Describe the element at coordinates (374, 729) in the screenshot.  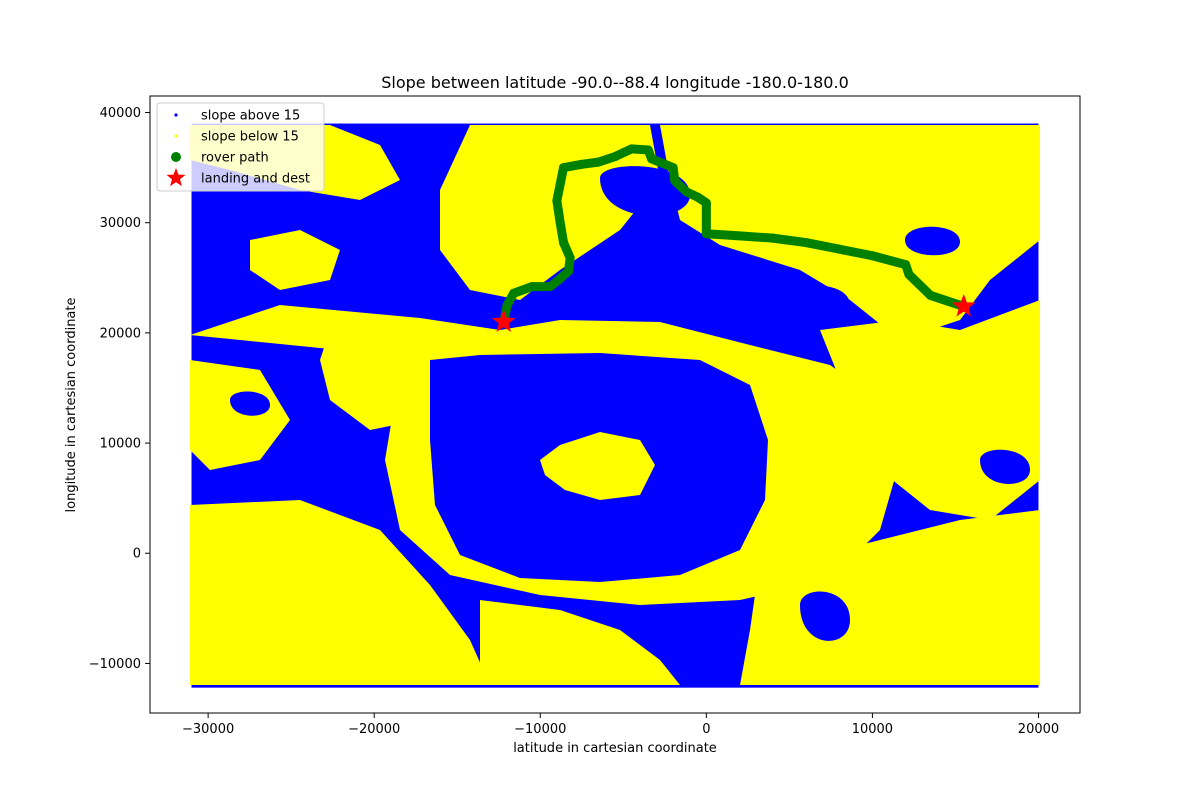
I see `x-tick-label: −20000` at that location.